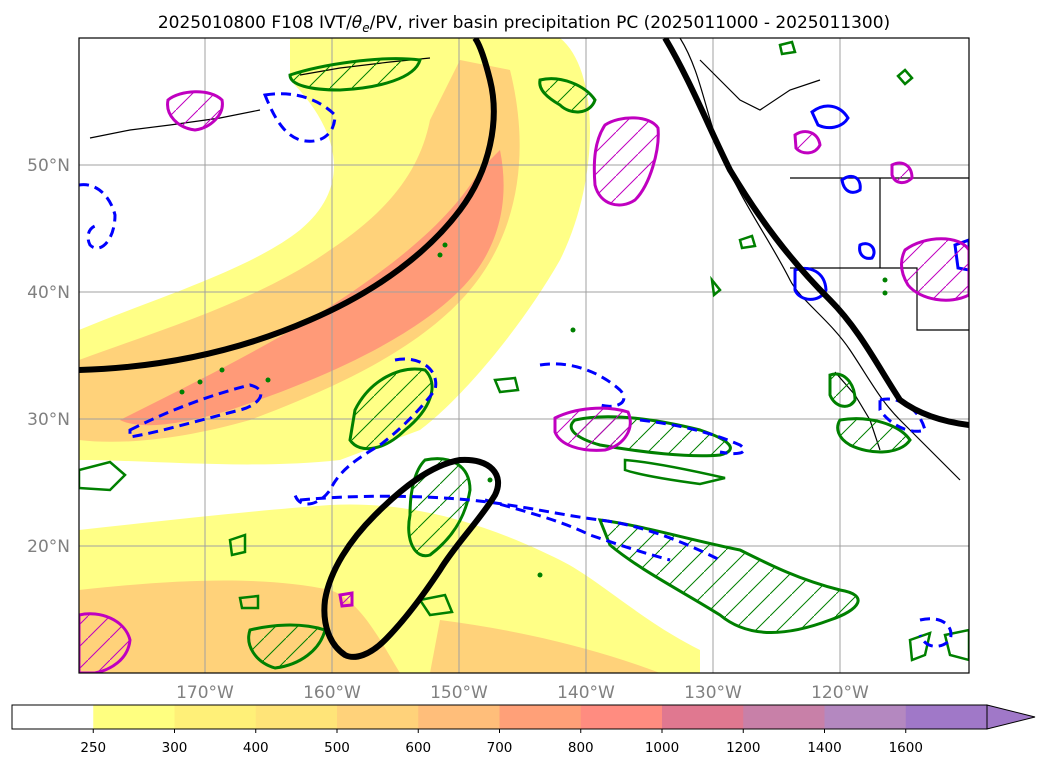 This screenshot has width=1047, height=767. I want to click on colorbar-tick-label: 700, so click(500, 748).